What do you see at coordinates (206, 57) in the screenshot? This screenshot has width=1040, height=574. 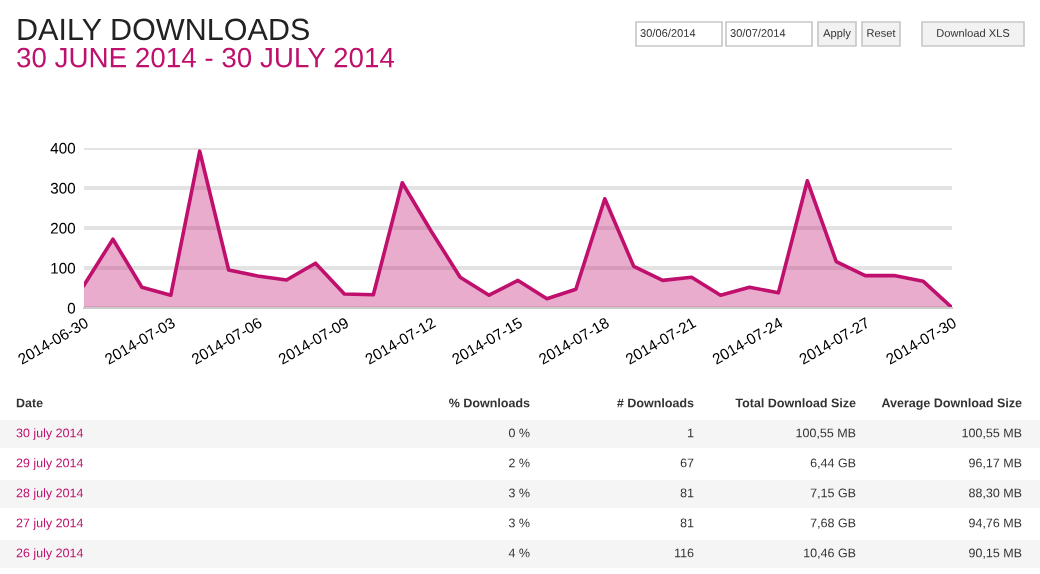 I see `chart-subtitle: 30 JUNE 2014 - 30 JULY 2014` at bounding box center [206, 57].